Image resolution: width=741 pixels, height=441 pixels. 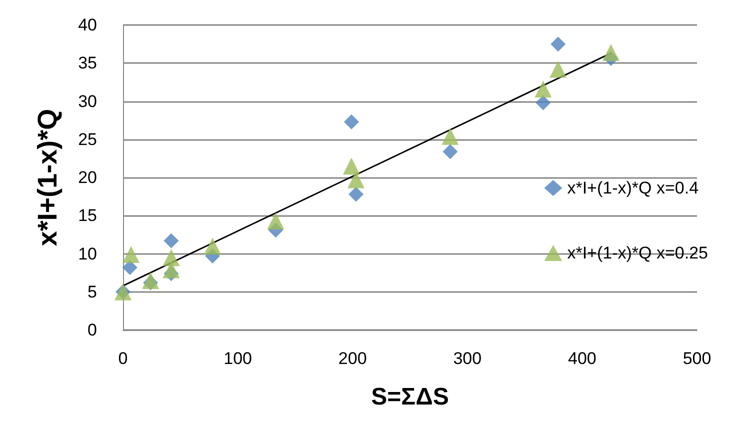 What do you see at coordinates (352, 358) in the screenshot?
I see `x-tick-label: 200` at bounding box center [352, 358].